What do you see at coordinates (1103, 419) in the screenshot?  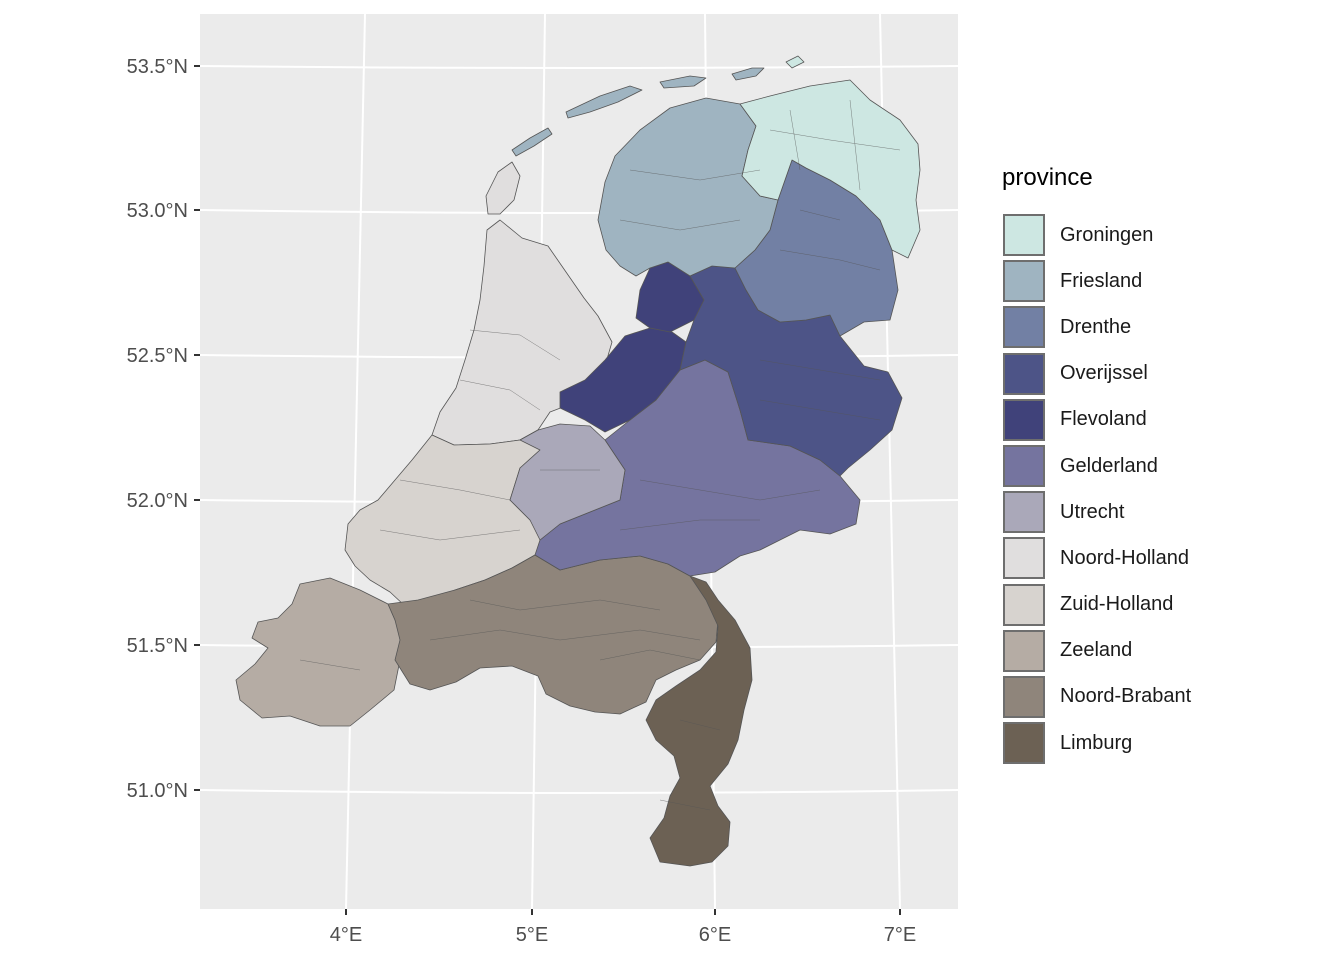 I see `legend-label: Flevoland` at bounding box center [1103, 419].